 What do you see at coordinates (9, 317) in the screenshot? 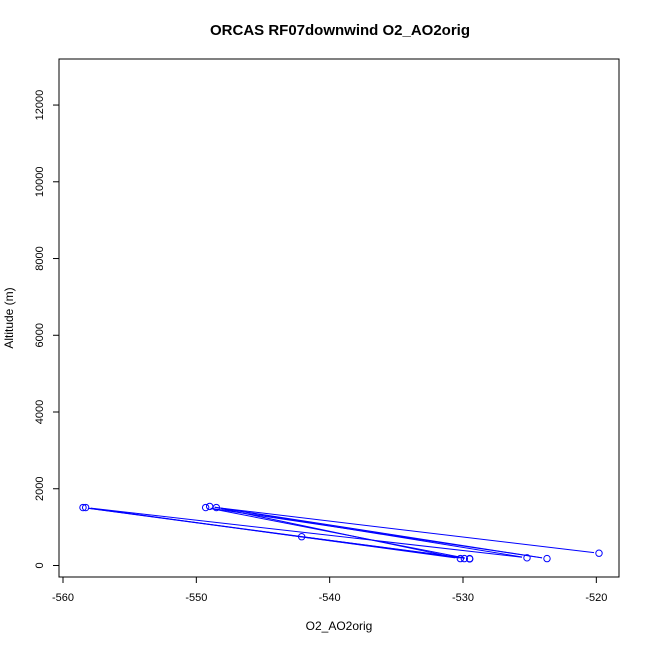
I see `y-axis-label: Altitude (m)` at bounding box center [9, 317].